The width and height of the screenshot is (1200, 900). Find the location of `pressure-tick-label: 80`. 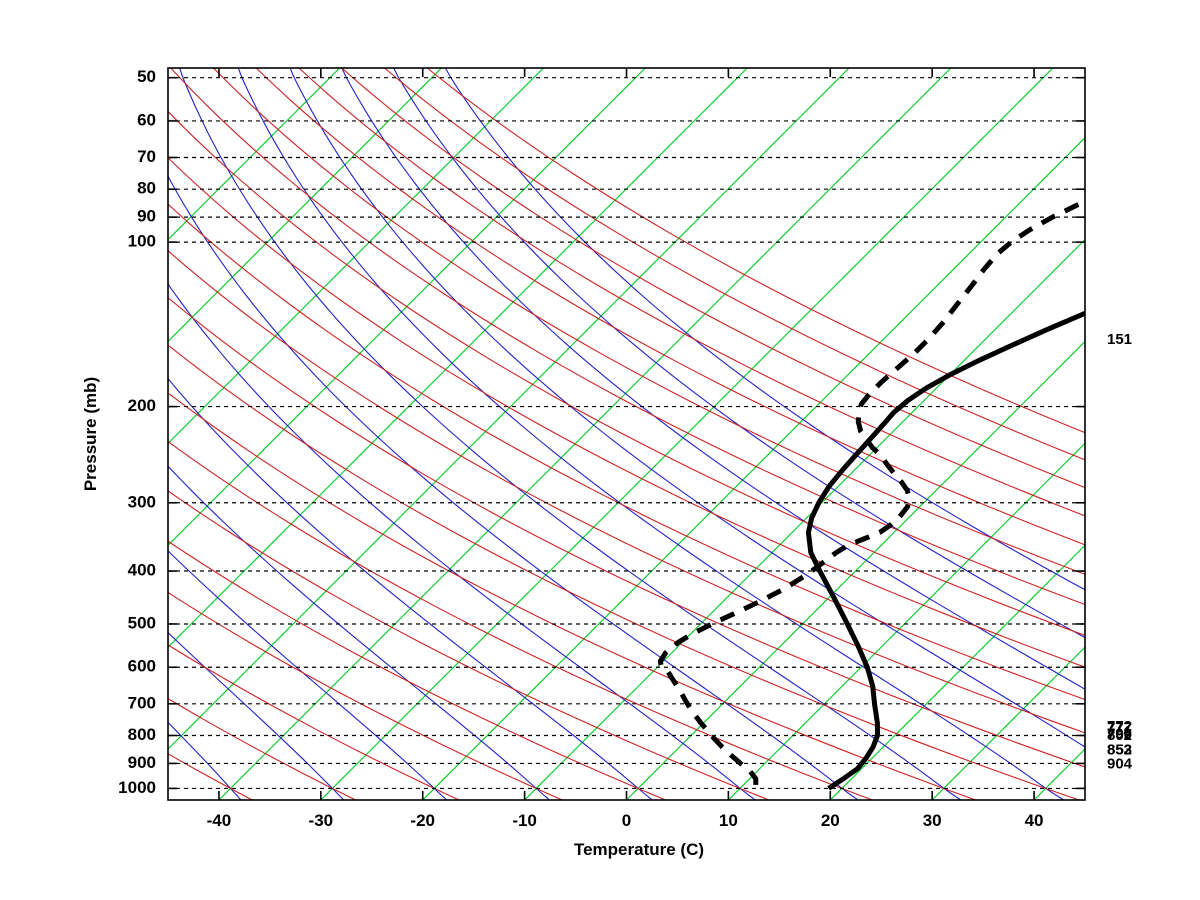

pressure-tick-label: 80 is located at coordinates (146, 188).